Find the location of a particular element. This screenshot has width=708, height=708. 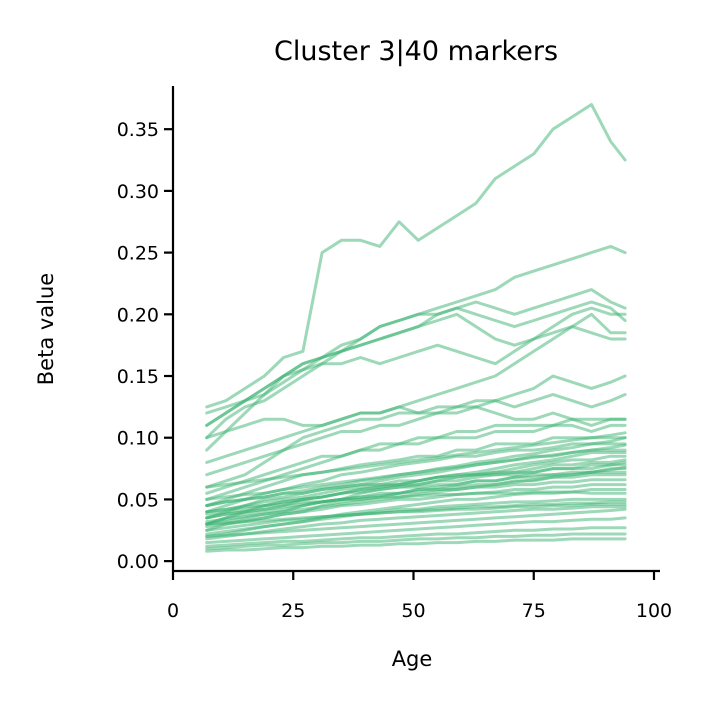

y-tick-label: 0.15 is located at coordinates (138, 377).